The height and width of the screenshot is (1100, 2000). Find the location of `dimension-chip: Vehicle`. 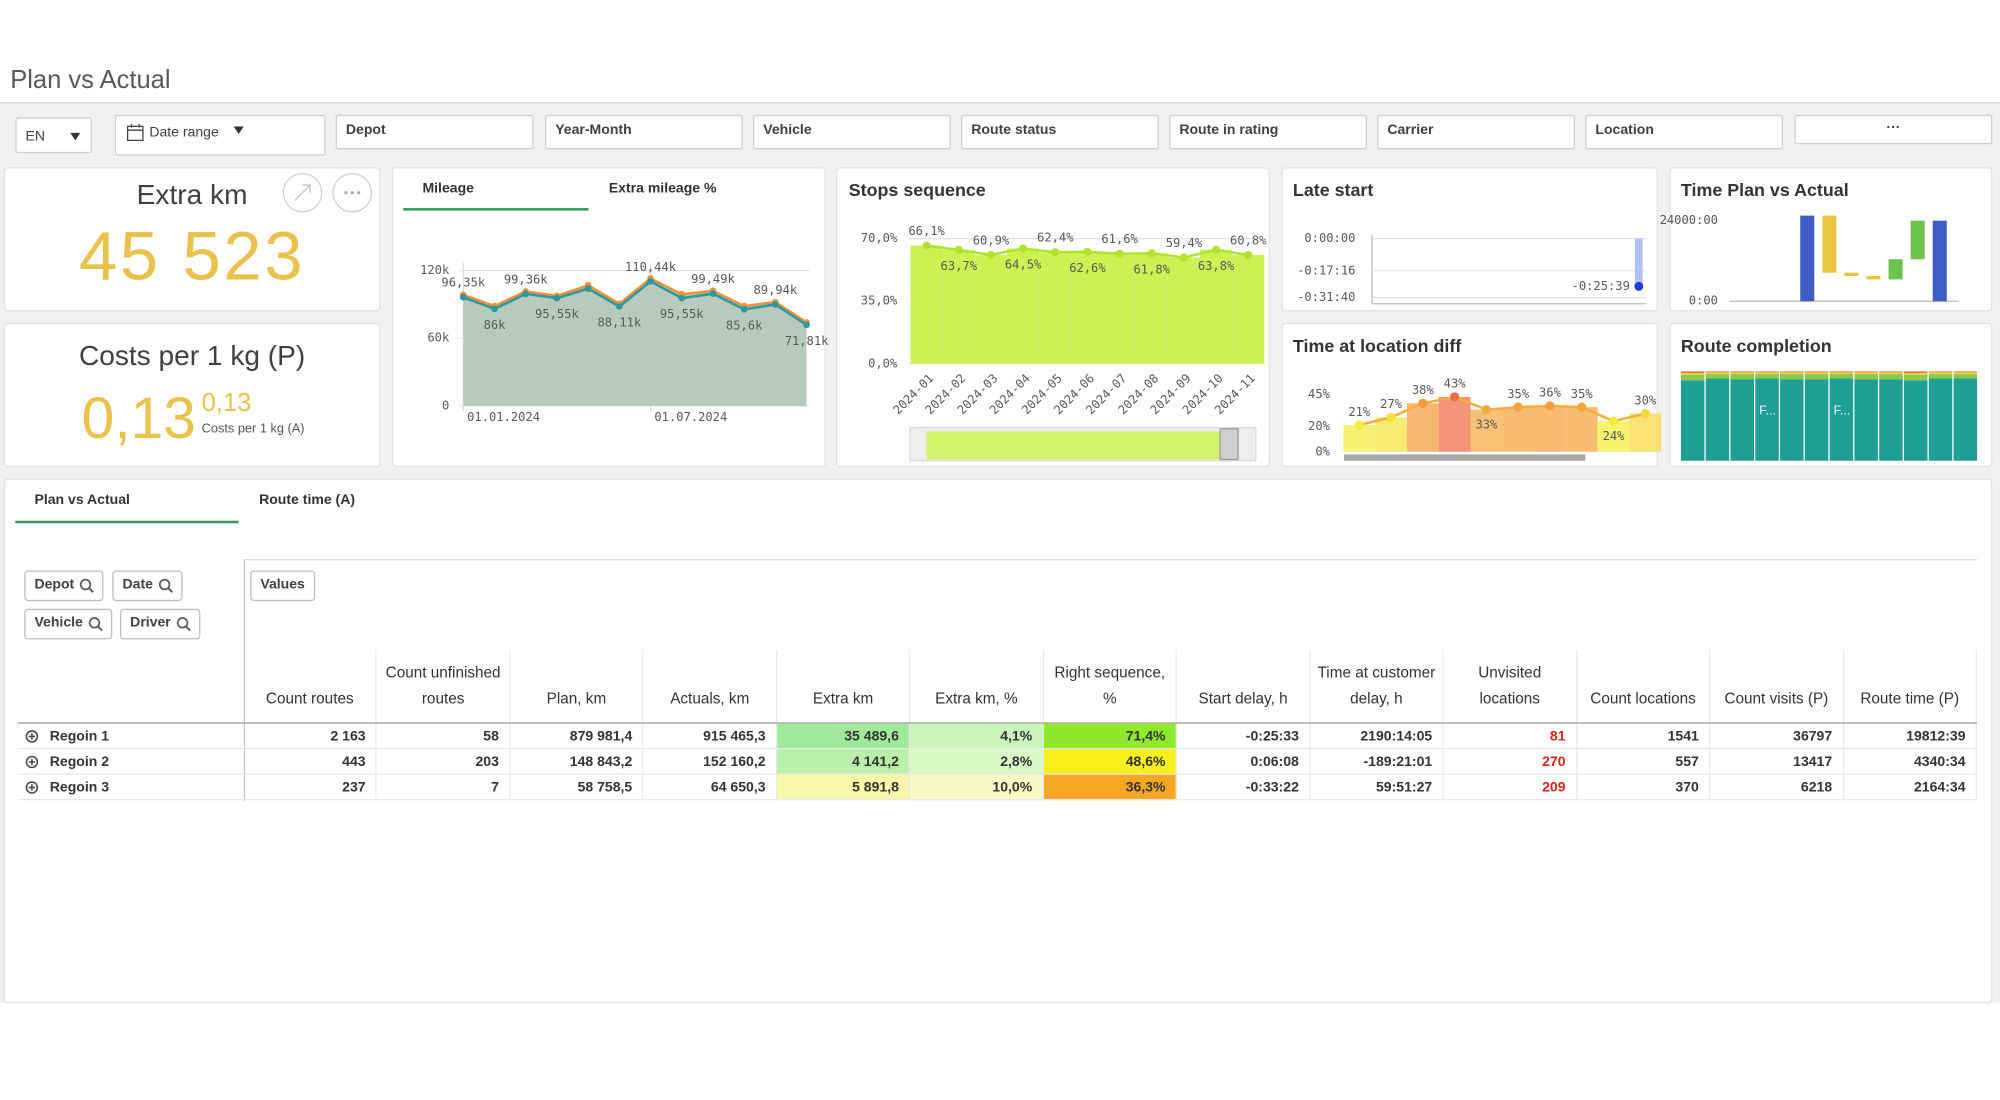

dimension-chip: Vehicle is located at coordinates (68, 624).